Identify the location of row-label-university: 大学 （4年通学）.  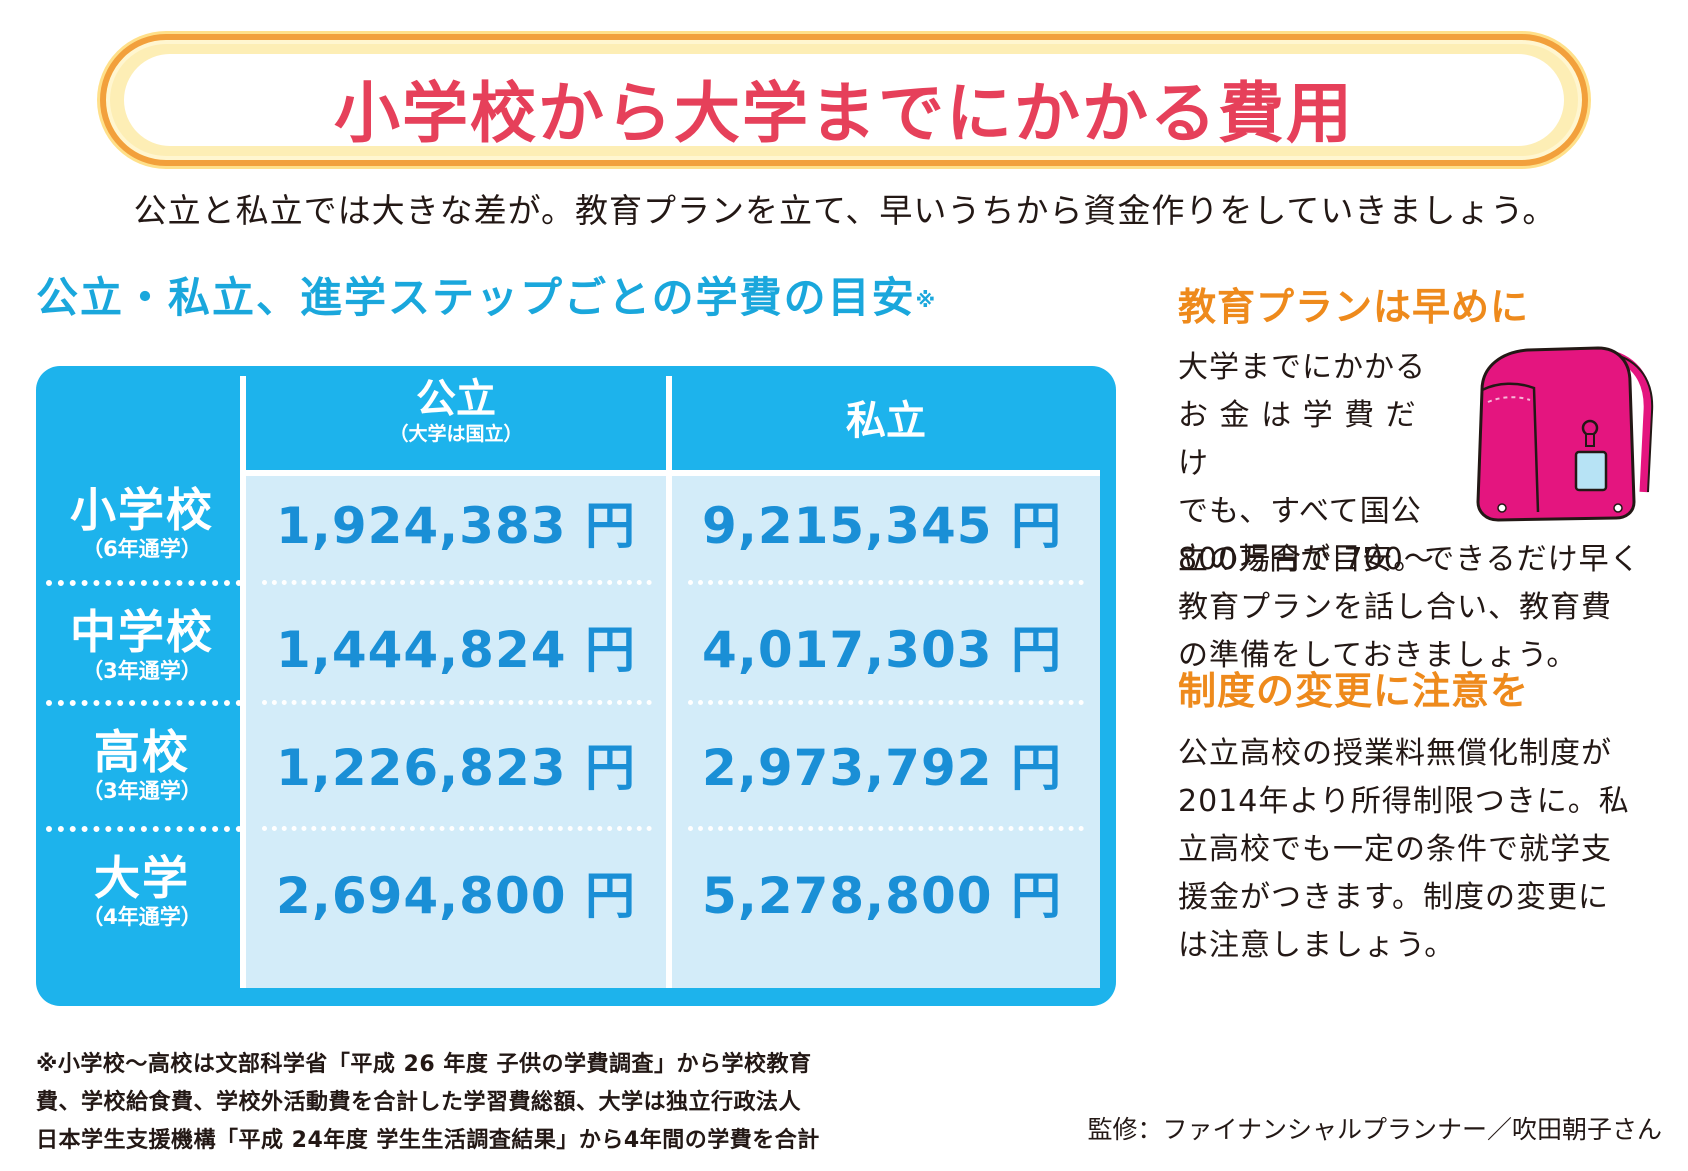
(142, 891).